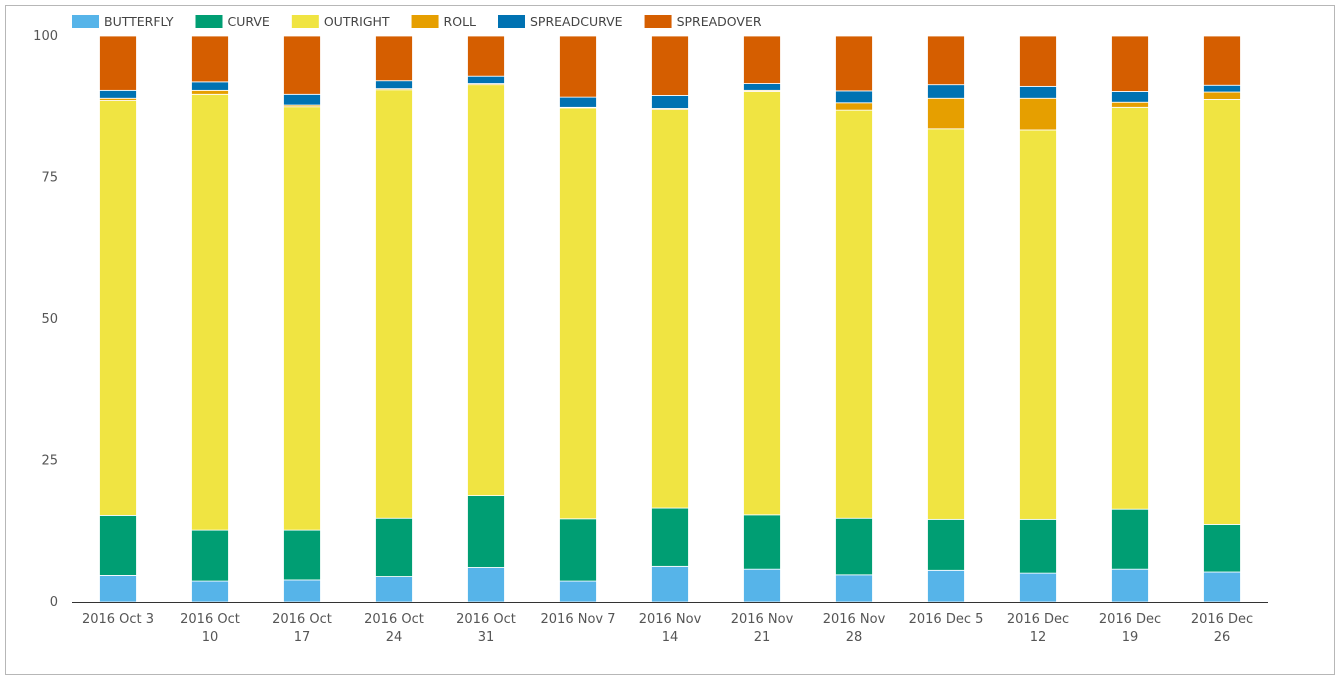 This screenshot has height=681, width=1341. What do you see at coordinates (578, 619) in the screenshot?
I see `x-tick-label-2016-nov-7: 2016 Nov 7` at bounding box center [578, 619].